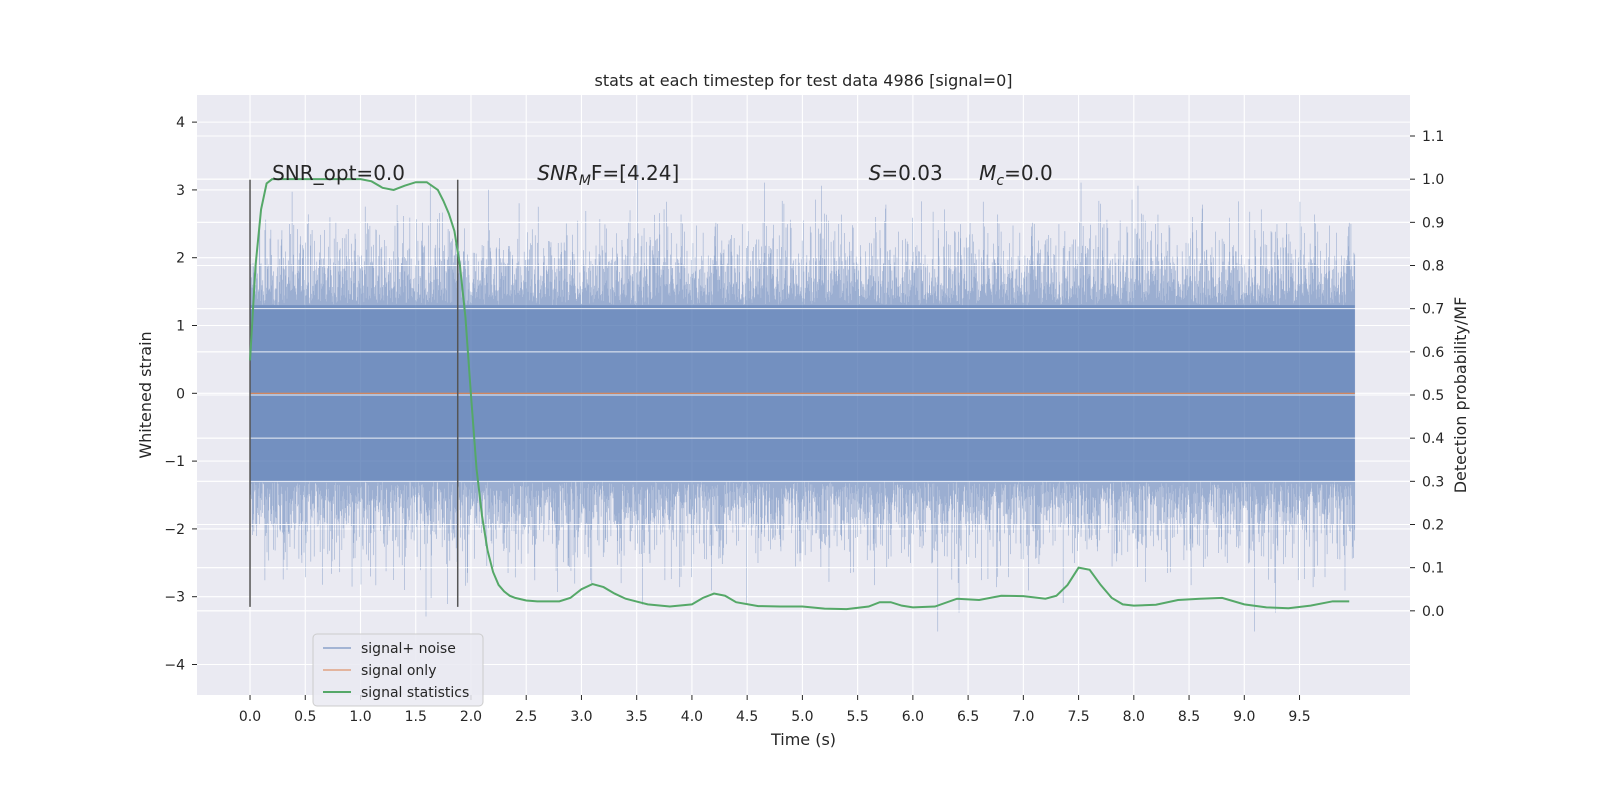 This screenshot has width=1600, height=800. I want to click on legend-label: signal+ noise, so click(408, 649).